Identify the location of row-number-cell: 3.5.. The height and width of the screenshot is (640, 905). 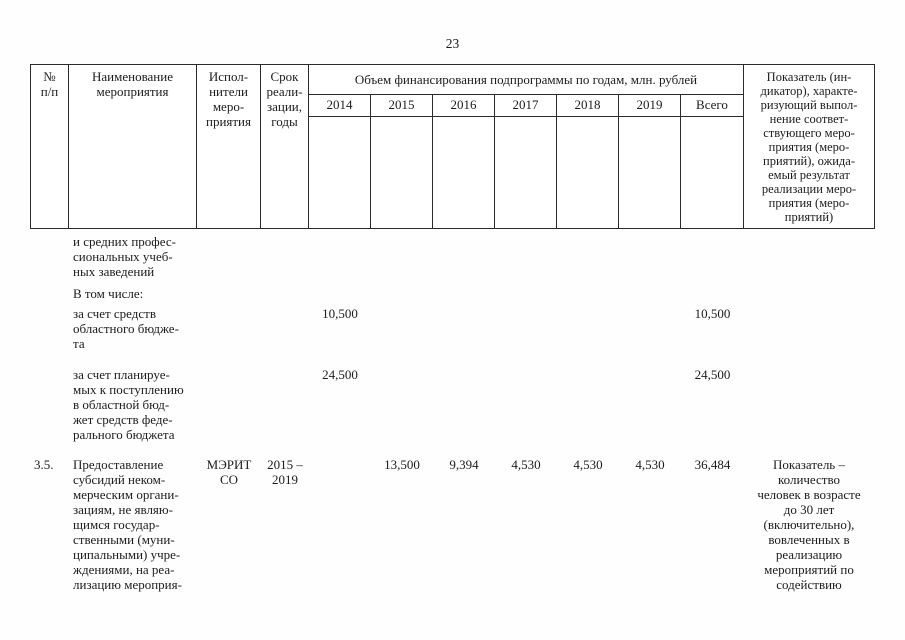
(44, 464).